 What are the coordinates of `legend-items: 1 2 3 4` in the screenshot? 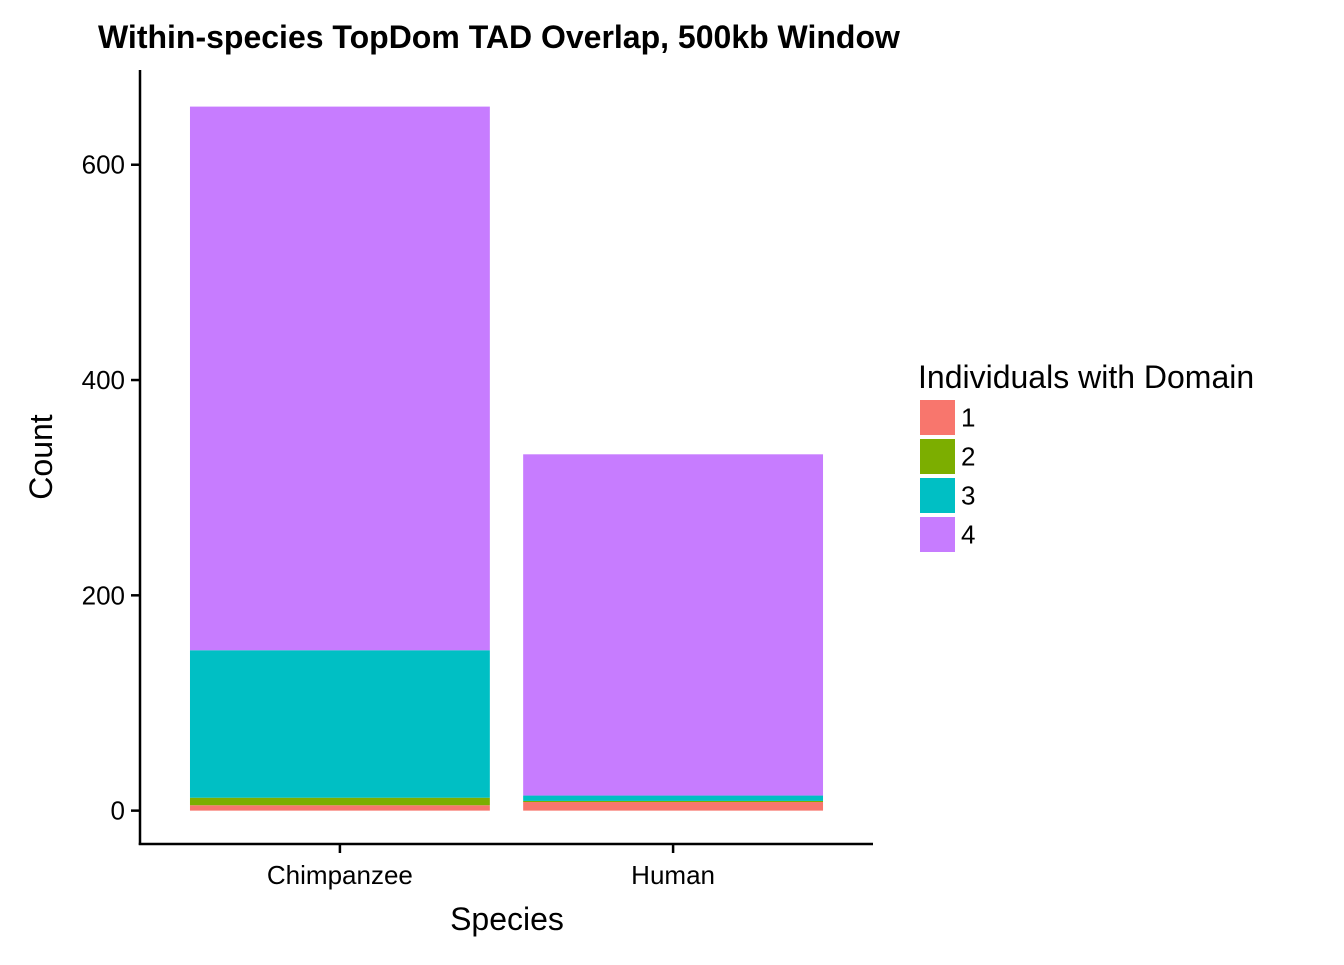 It's located at (947, 476).